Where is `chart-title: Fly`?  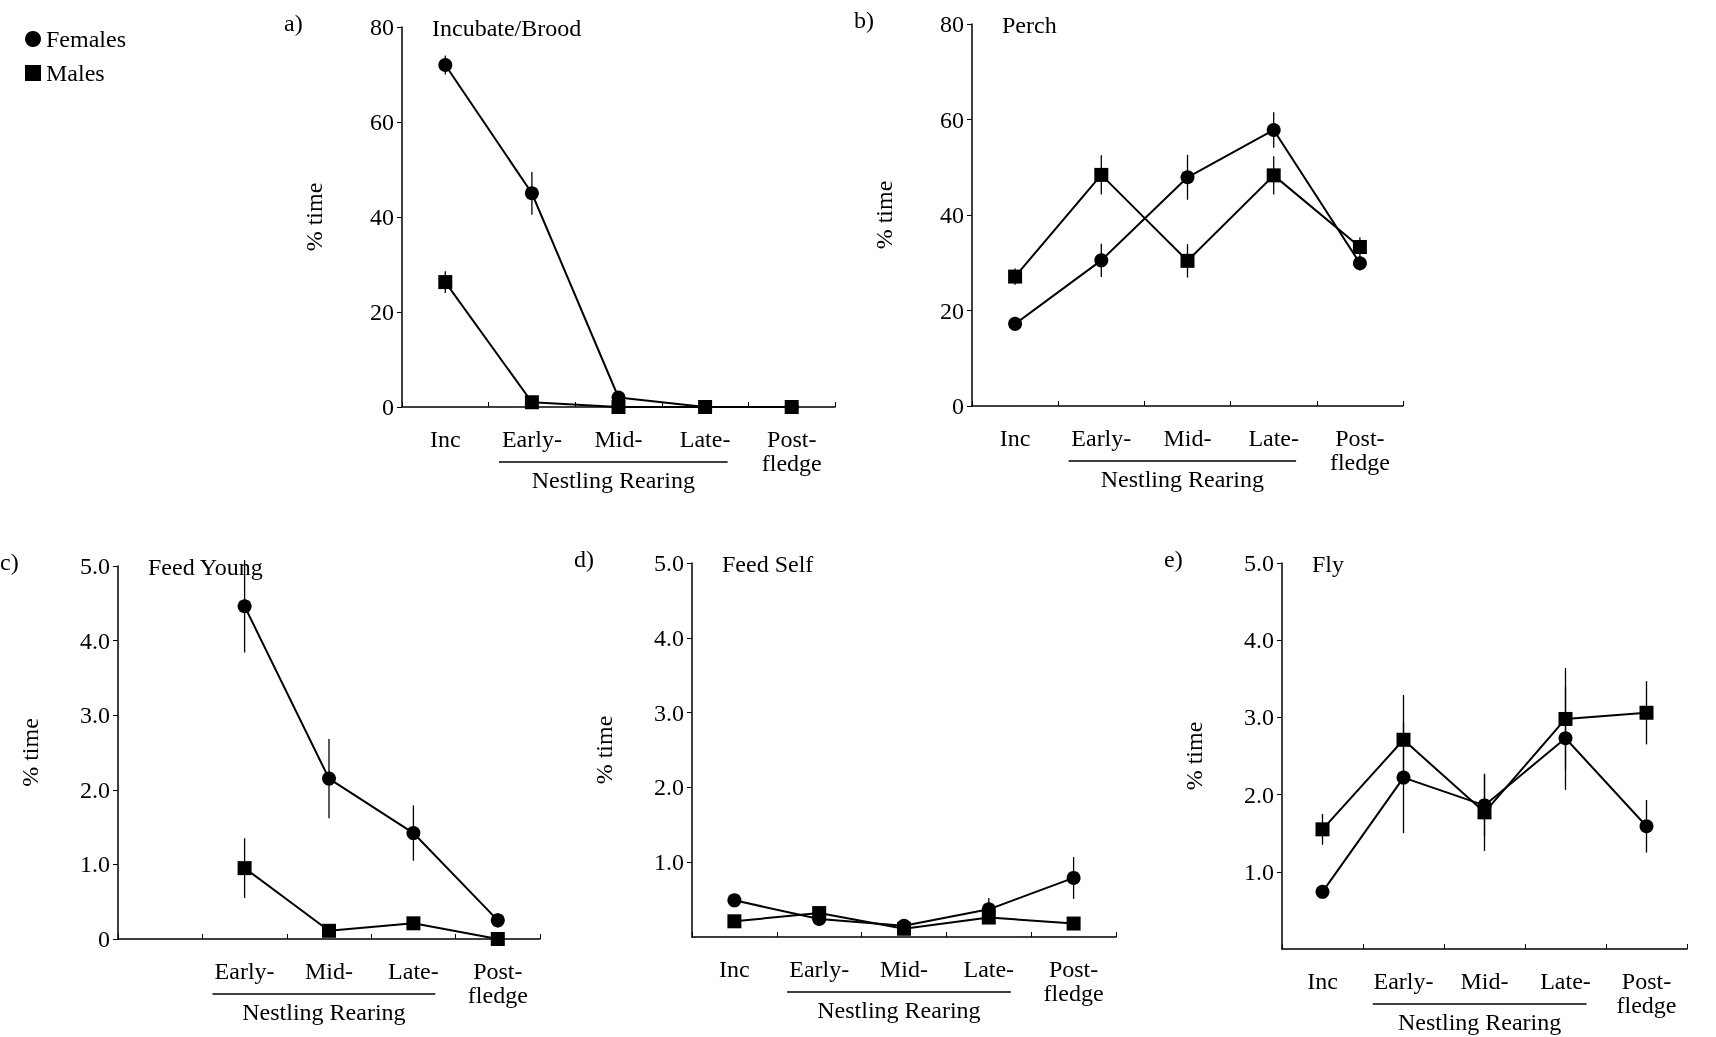 chart-title: Fly is located at coordinates (1328, 564).